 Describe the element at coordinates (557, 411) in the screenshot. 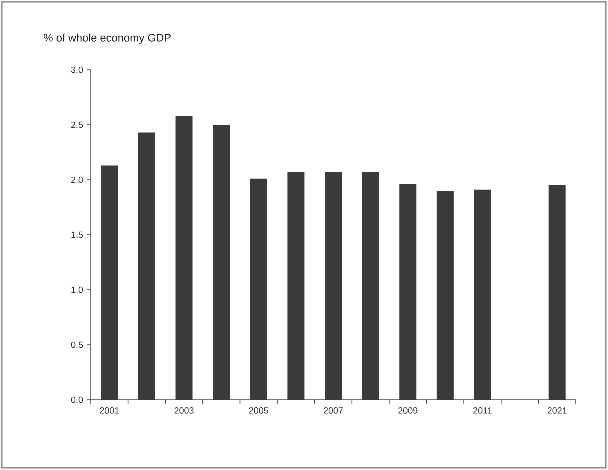

I see `x-tick-label: 2021` at that location.